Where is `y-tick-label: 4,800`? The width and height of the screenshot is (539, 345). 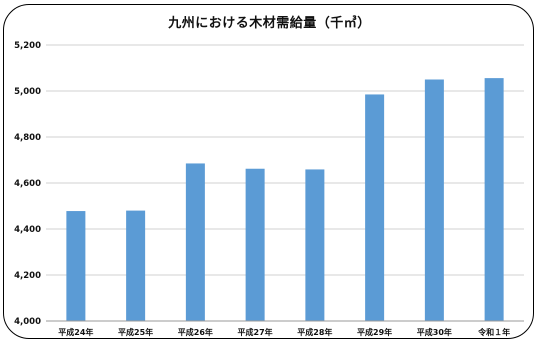
y-tick-label: 4,800 is located at coordinates (27, 138).